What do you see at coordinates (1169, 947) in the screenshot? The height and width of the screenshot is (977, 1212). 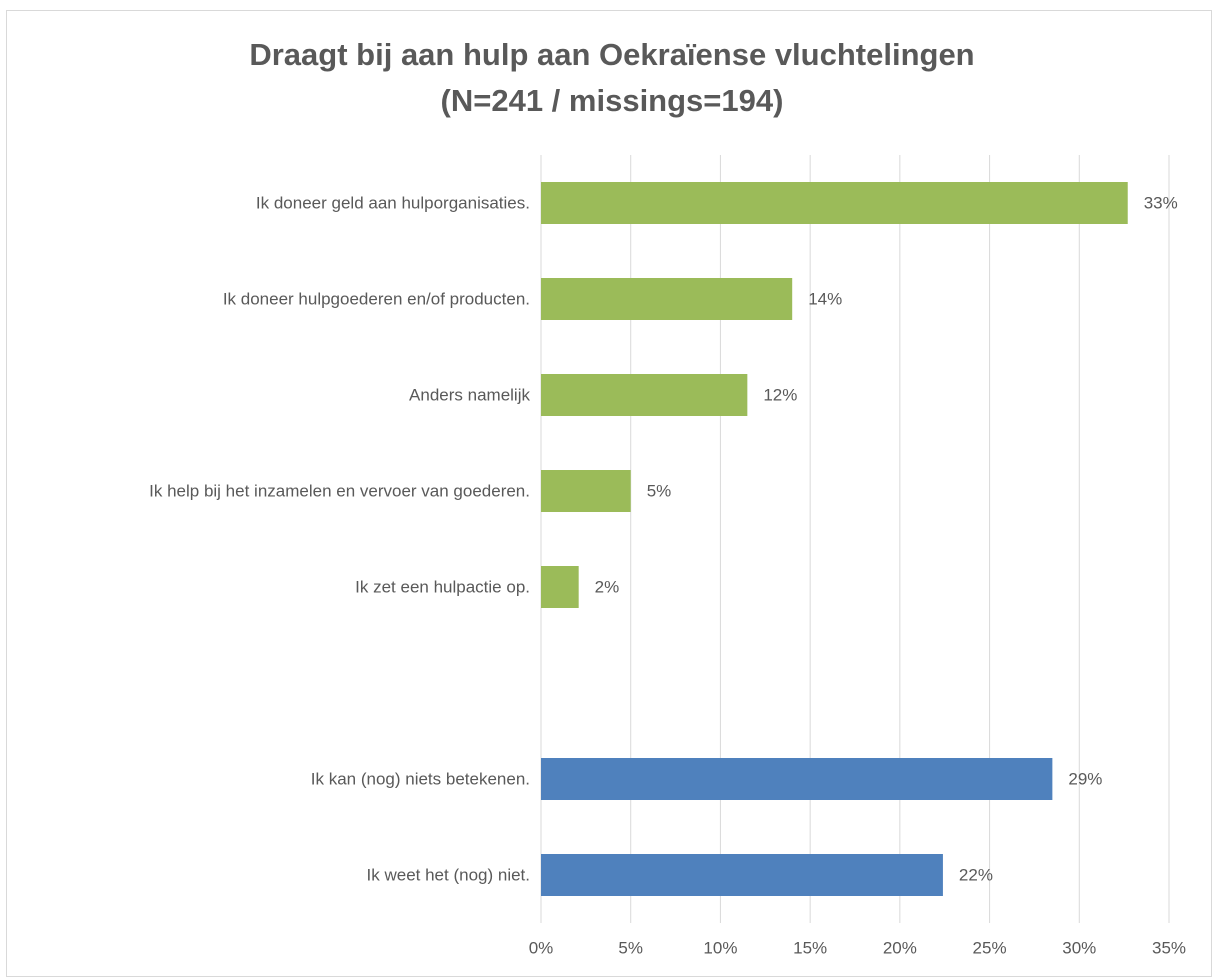 I see `x-tick-label: 35%` at bounding box center [1169, 947].